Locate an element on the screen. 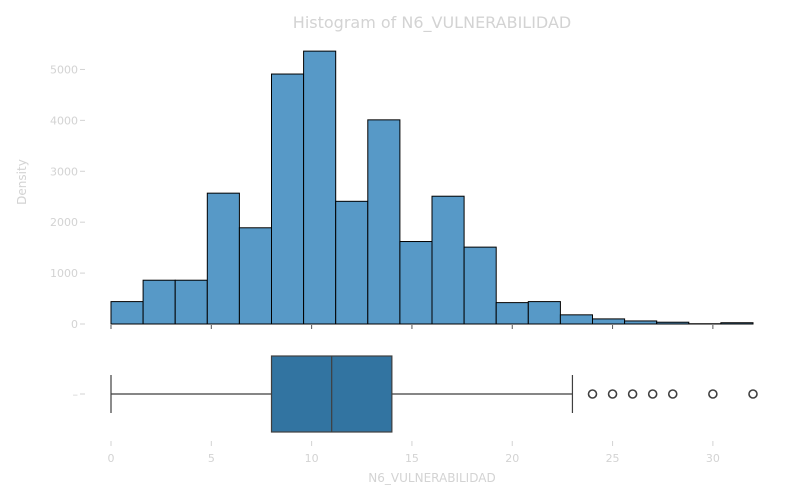 The image size is (800, 500). x-axis-ticks: 0 5 10 15 20 25 30 is located at coordinates (414, 453).